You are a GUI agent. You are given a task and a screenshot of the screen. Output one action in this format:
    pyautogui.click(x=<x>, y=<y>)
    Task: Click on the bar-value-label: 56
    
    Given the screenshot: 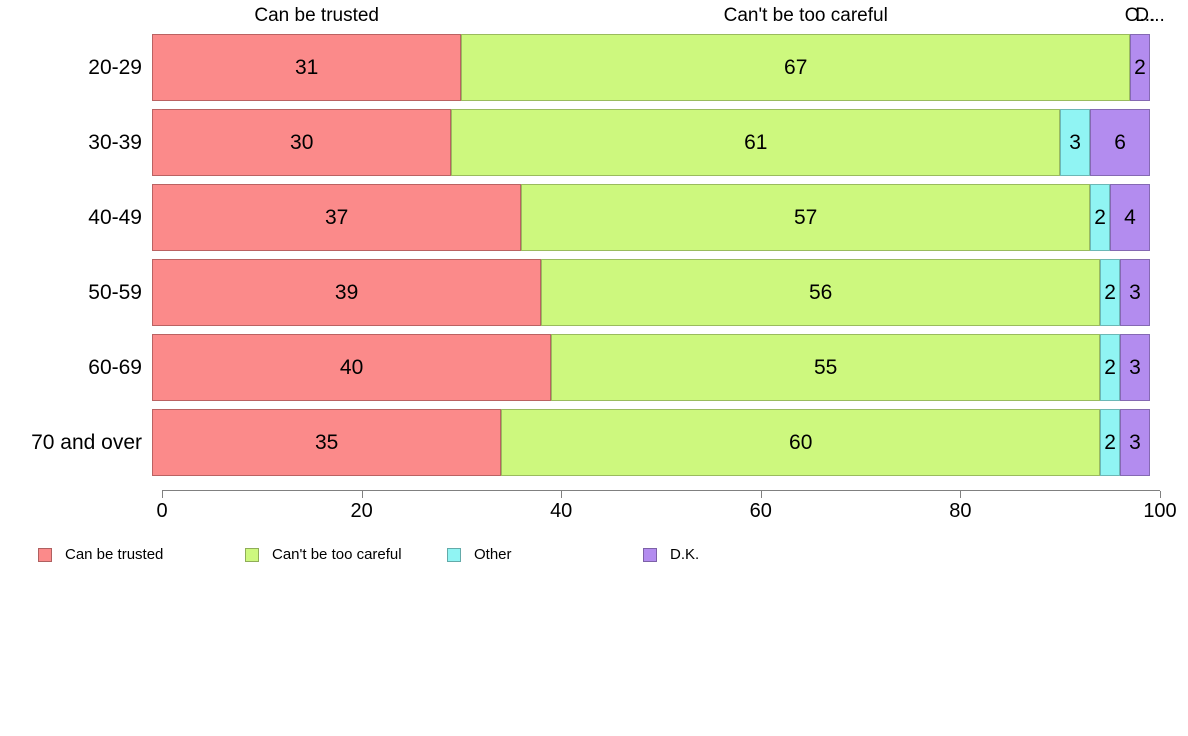 What is the action you would take?
    pyautogui.click(x=820, y=292)
    